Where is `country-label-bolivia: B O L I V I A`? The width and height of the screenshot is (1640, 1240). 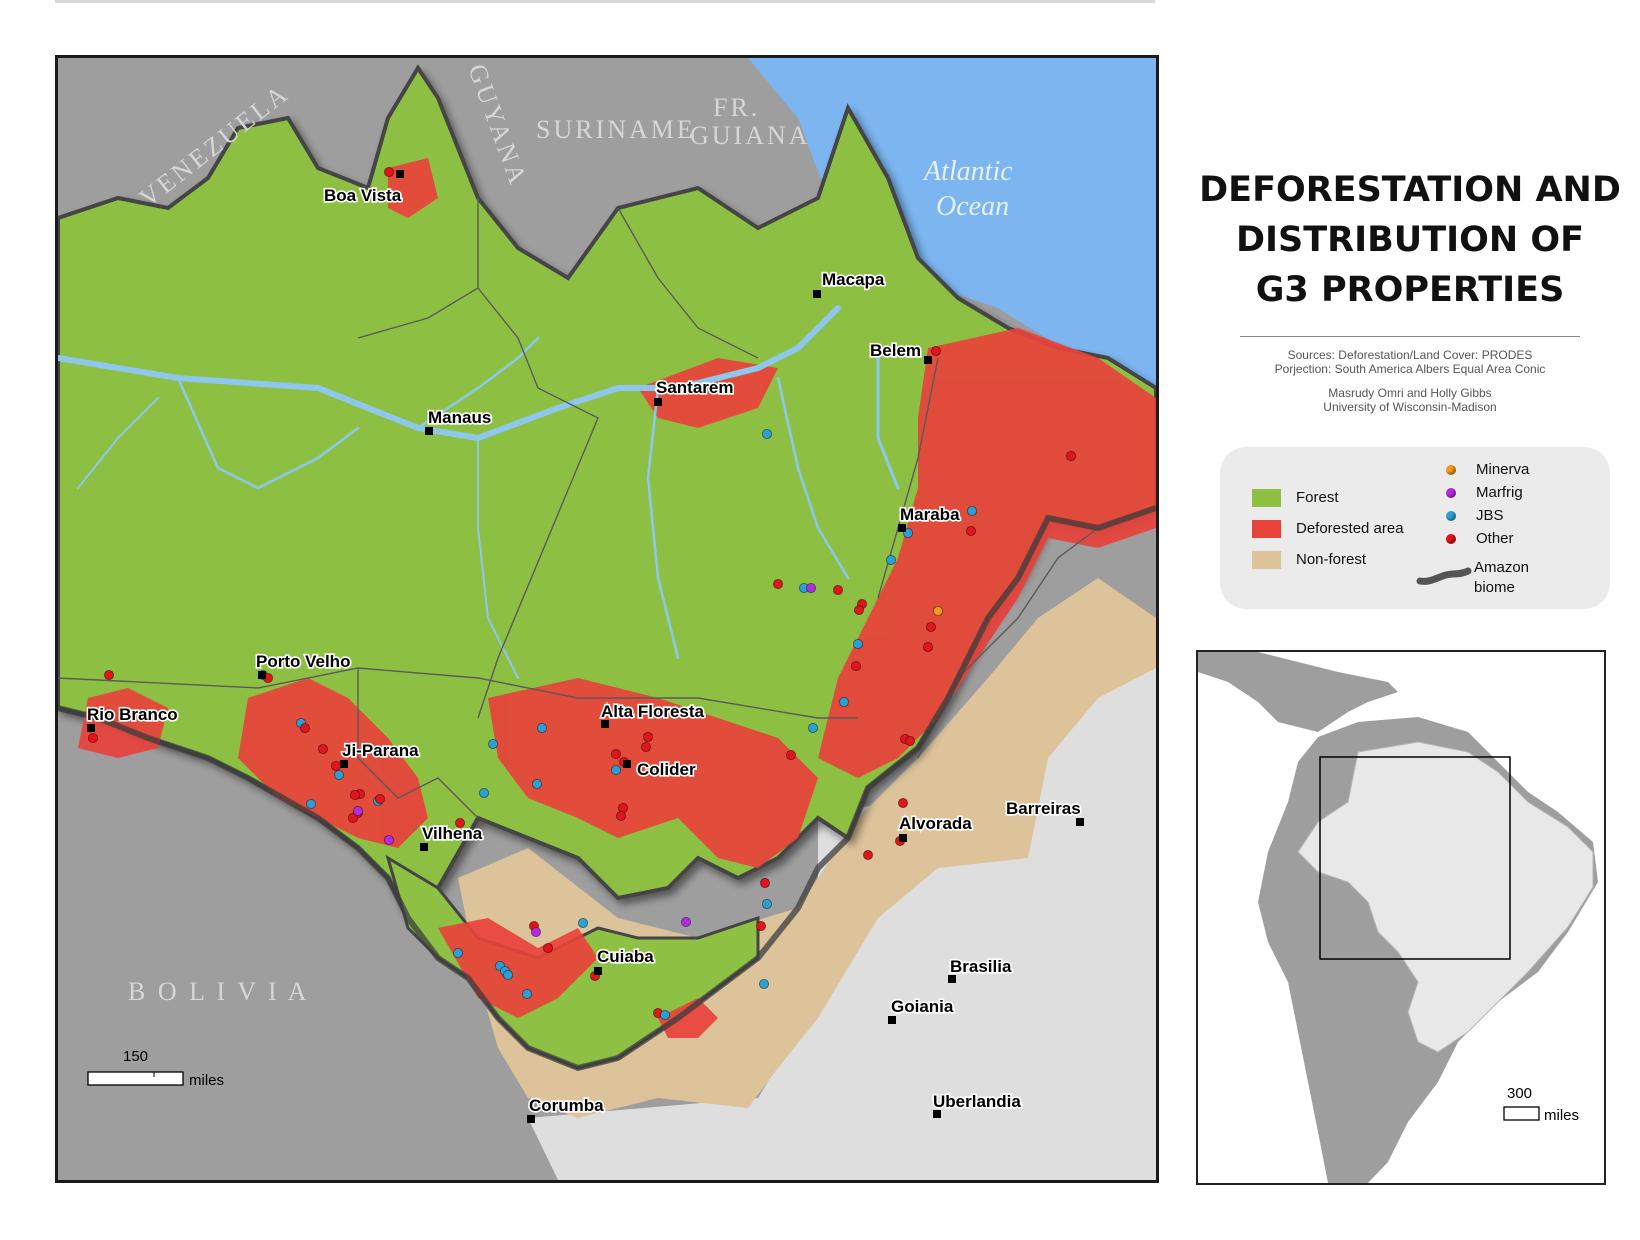 country-label-bolivia: B O L I V I A is located at coordinates (219, 991).